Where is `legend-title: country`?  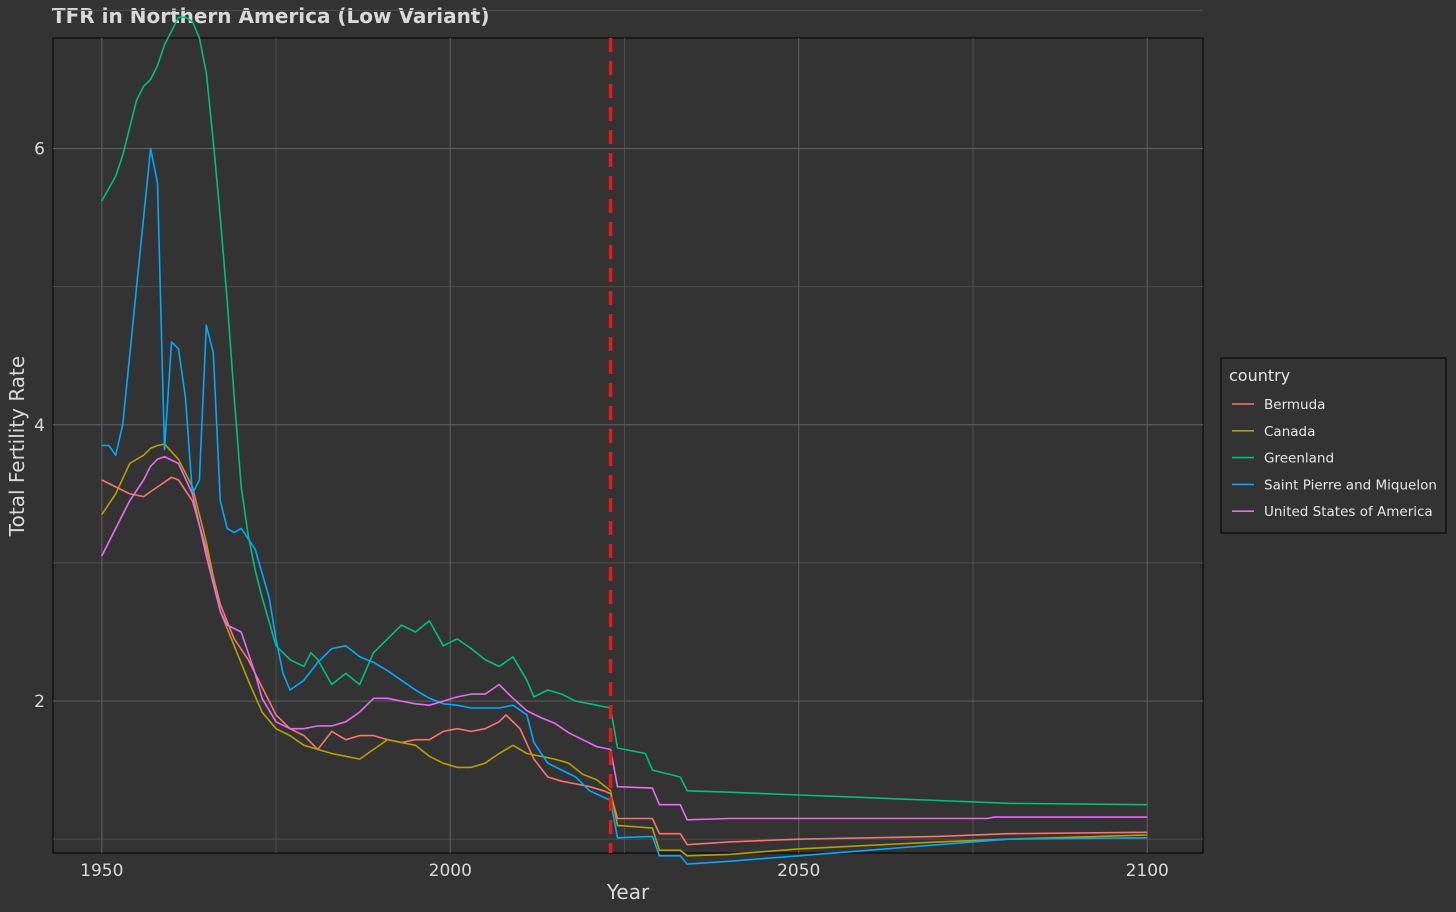 legend-title: country is located at coordinates (1259, 375).